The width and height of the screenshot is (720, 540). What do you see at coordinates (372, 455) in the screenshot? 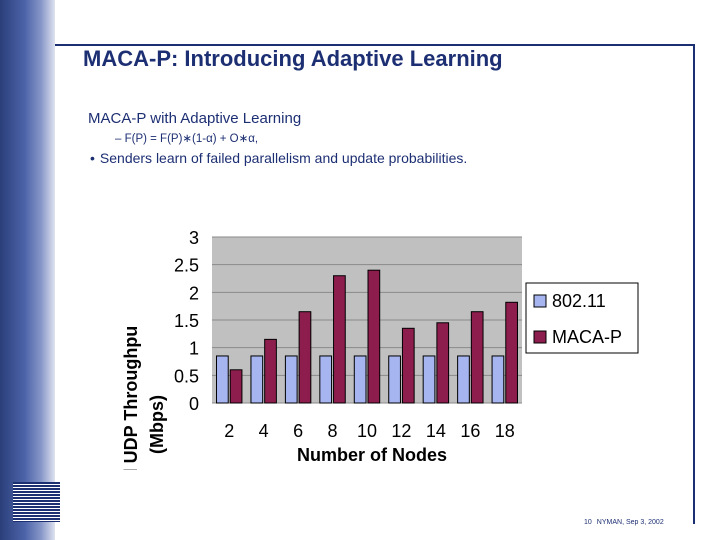
I see `x-axis-label: Number of Nodes` at bounding box center [372, 455].